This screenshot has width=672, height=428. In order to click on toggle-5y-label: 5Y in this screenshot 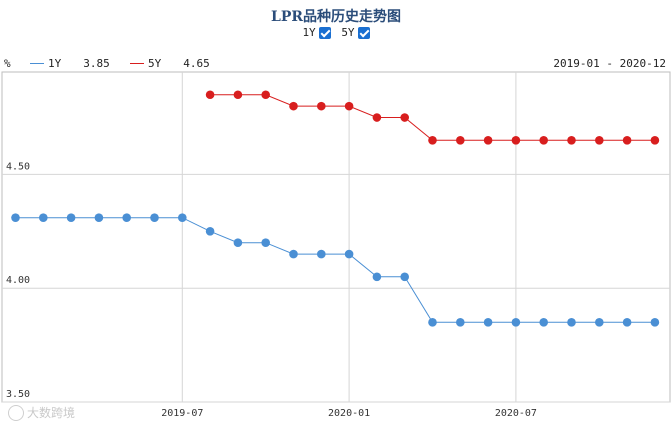, I will do `click(348, 32)`.